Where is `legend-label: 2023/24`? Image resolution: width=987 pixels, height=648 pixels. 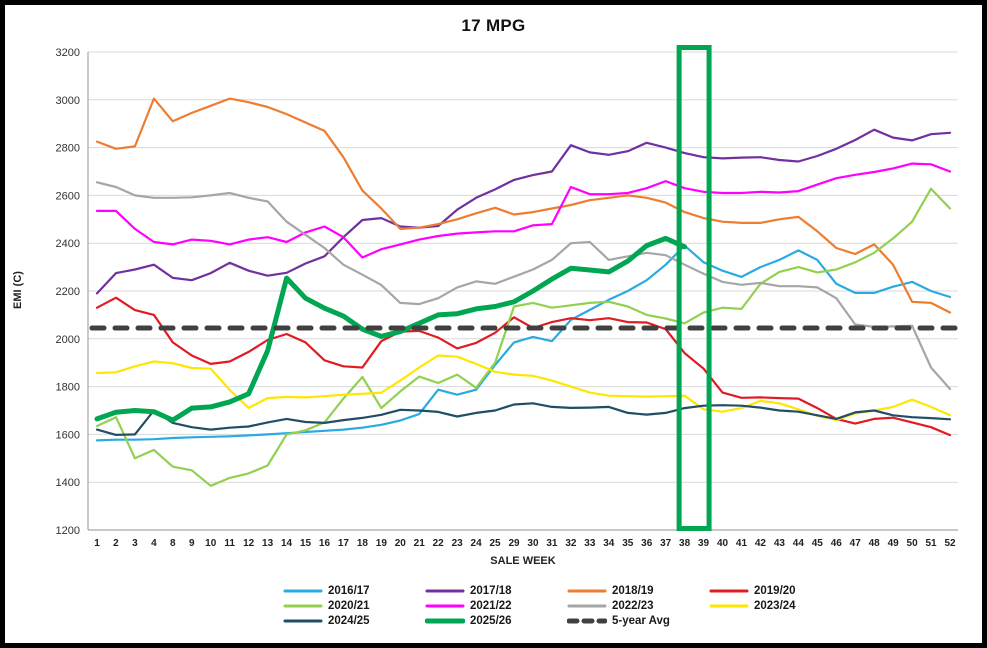 legend-label: 2023/24 is located at coordinates (775, 605).